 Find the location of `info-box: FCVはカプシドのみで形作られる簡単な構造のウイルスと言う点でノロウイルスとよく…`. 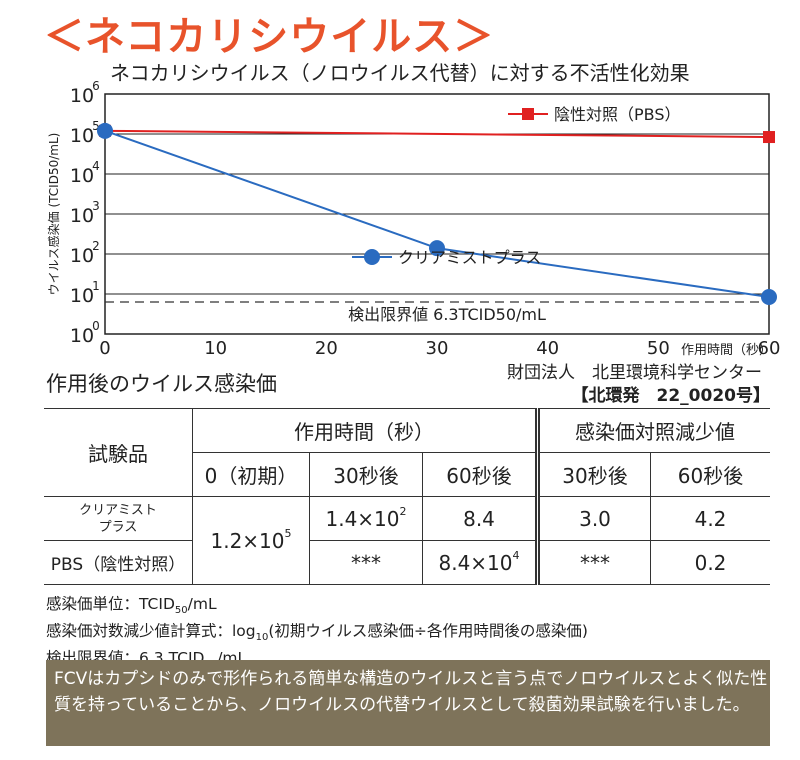

info-box: FCVはカプシドのみで形作られる簡単な構造のウイルスと言う点でノロウイルスとよく… is located at coordinates (408, 703).